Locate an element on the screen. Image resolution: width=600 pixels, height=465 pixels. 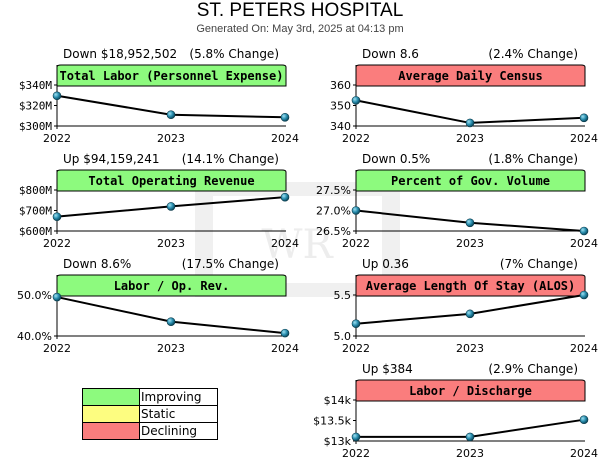
chart-title: Average Daily Census is located at coordinates (470, 76).